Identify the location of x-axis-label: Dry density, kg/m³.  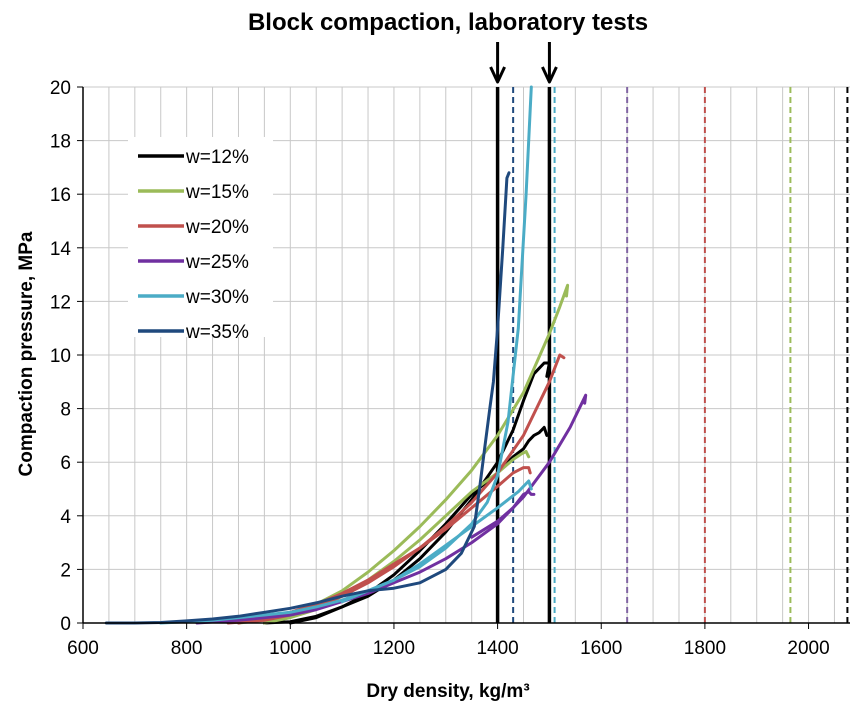
(447, 691).